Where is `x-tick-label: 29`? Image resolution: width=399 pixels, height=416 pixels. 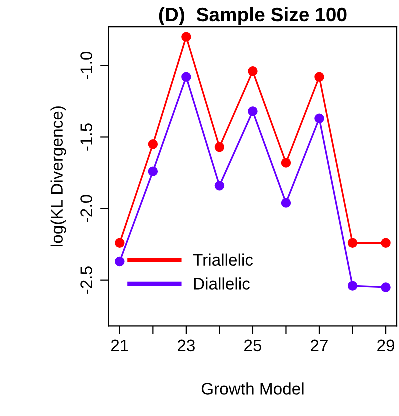 x-tick-label: 29 is located at coordinates (386, 346).